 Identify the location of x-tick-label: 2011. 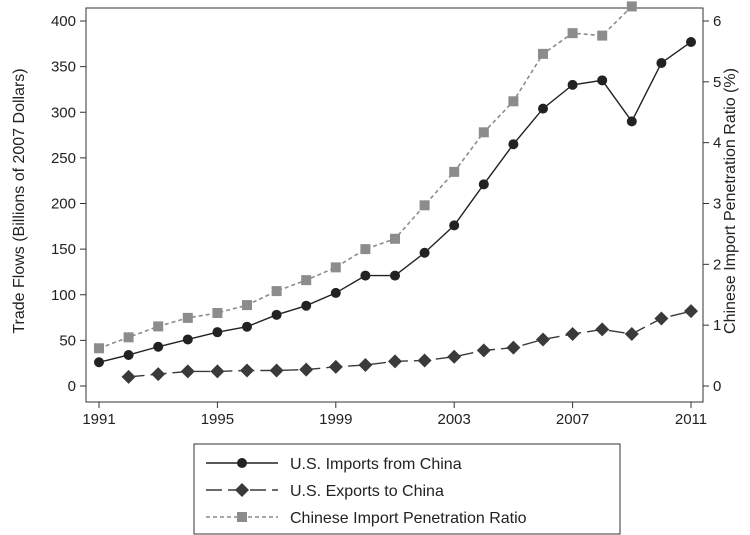
(691, 419).